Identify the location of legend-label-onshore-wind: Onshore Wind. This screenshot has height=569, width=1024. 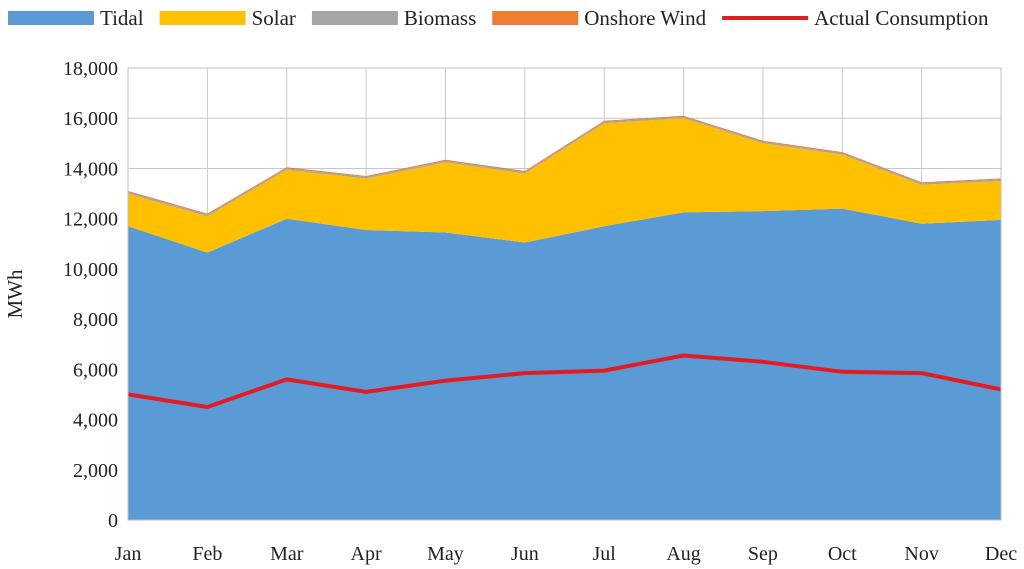
(645, 18).